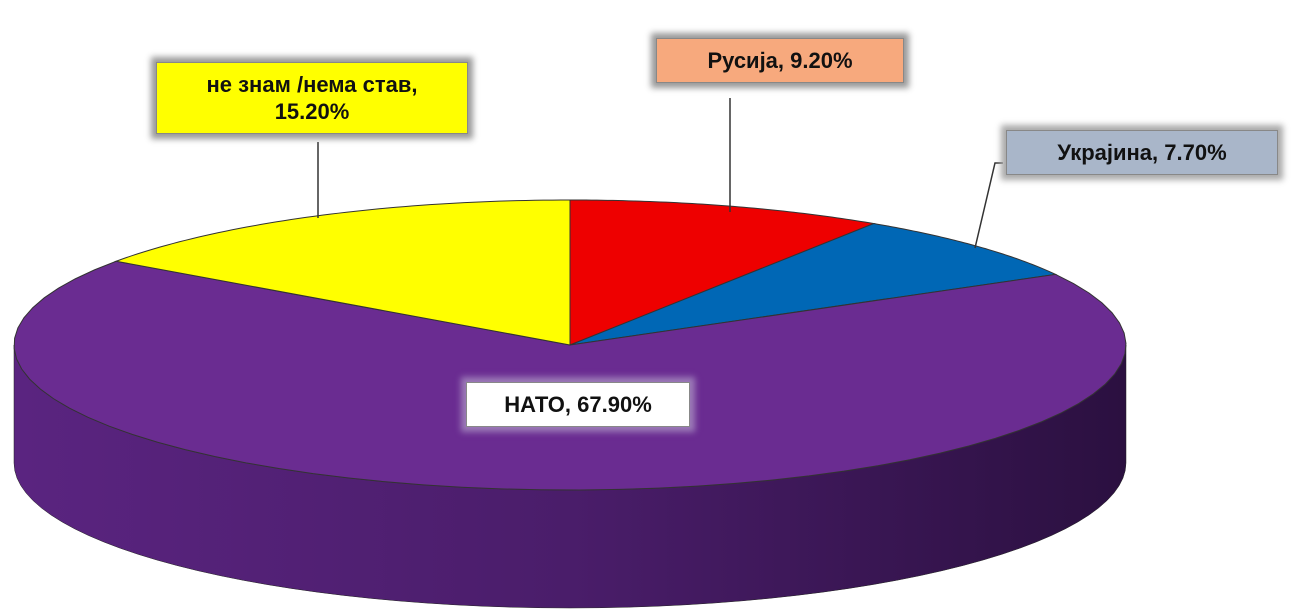 The image size is (1298, 610). Describe the element at coordinates (1142, 152) in the screenshot. I see `data-label: Украјина, 7.70%` at that location.